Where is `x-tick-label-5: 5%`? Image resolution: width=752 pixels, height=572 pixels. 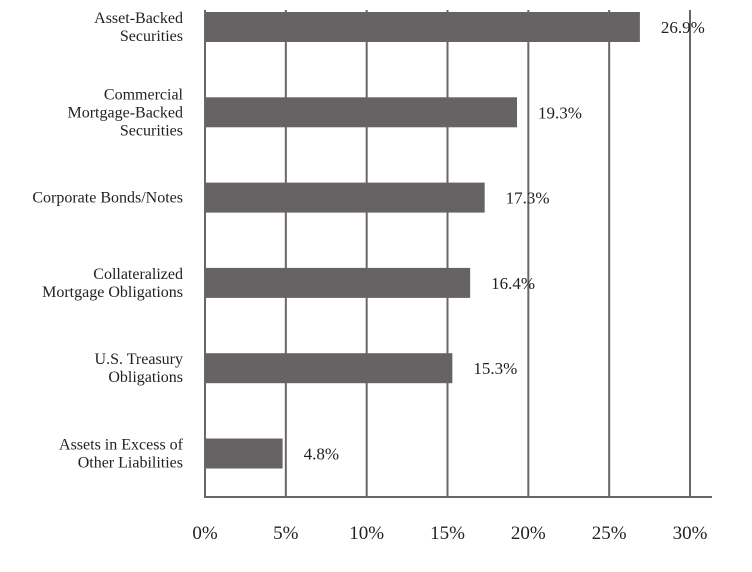
x-tick-label-5: 5% is located at coordinates (286, 533).